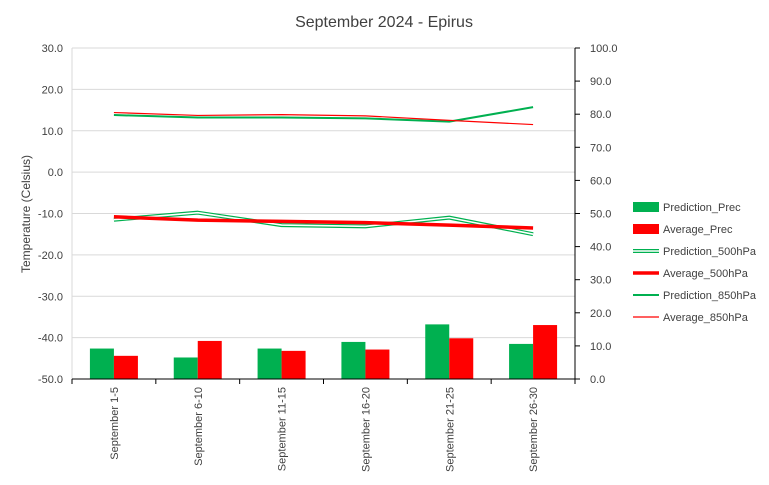 The image size is (769, 485). What do you see at coordinates (450, 429) in the screenshot?
I see `x-tick-label: September 21-25` at bounding box center [450, 429].